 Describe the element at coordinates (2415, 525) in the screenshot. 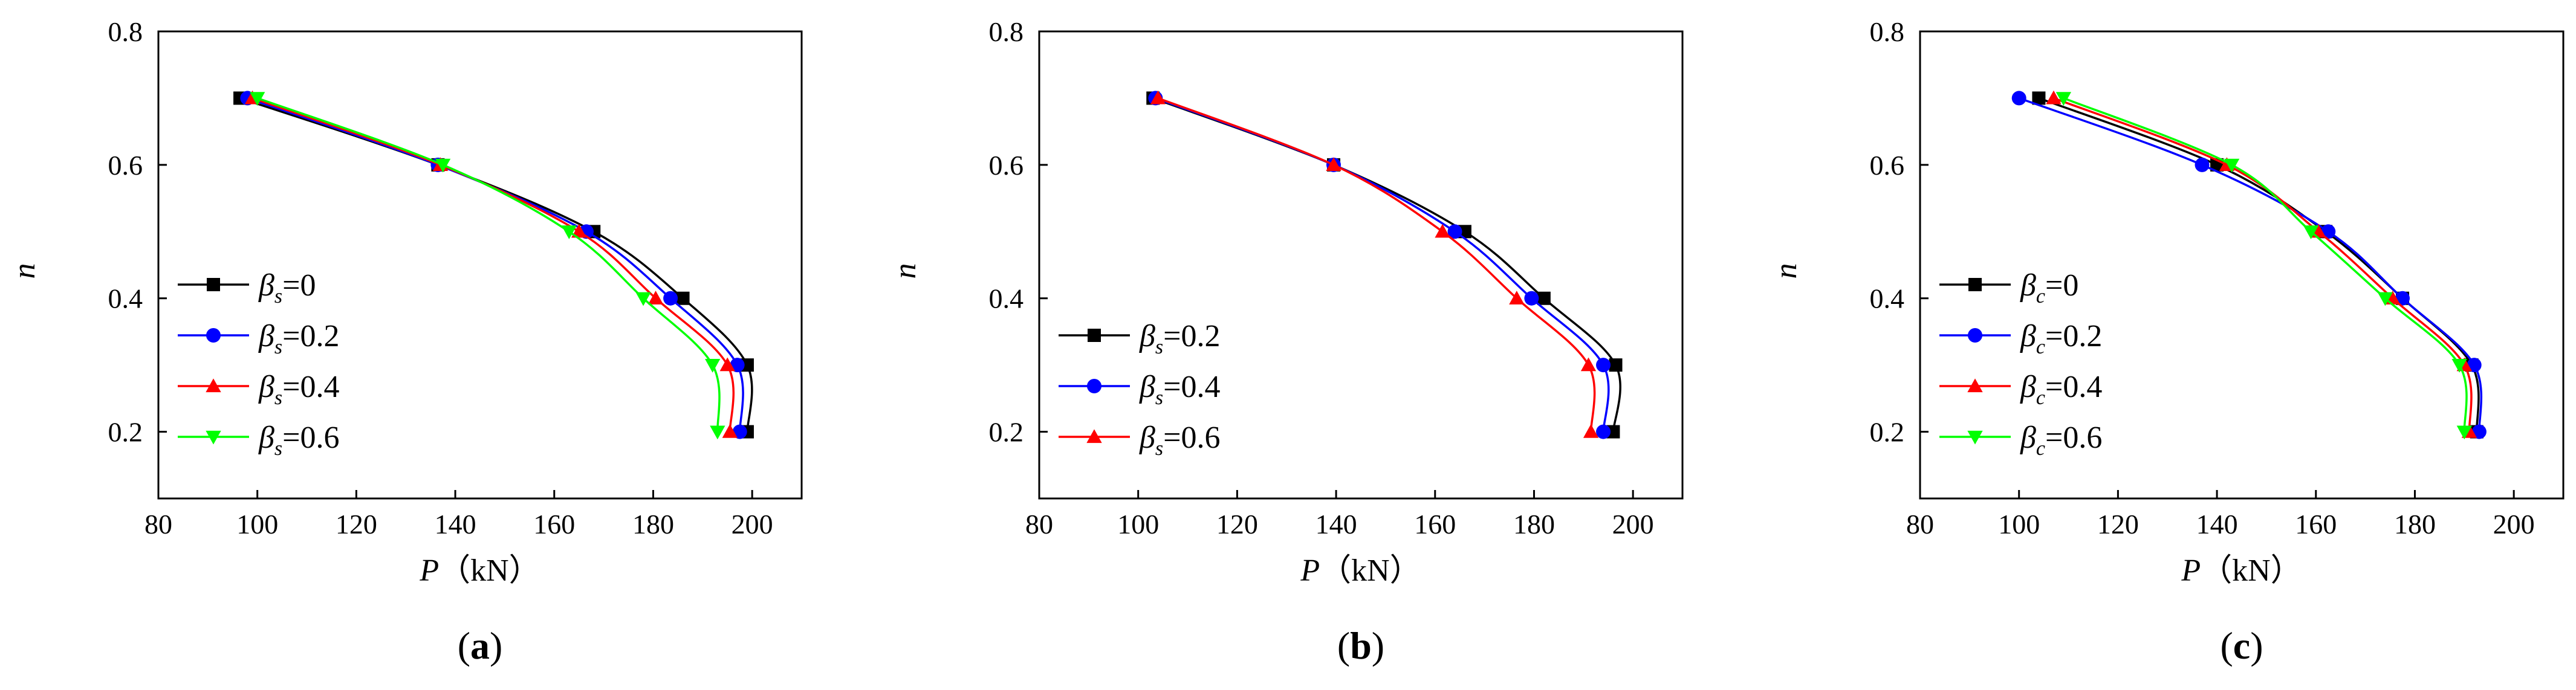

I see `x-tick-label: 180` at that location.